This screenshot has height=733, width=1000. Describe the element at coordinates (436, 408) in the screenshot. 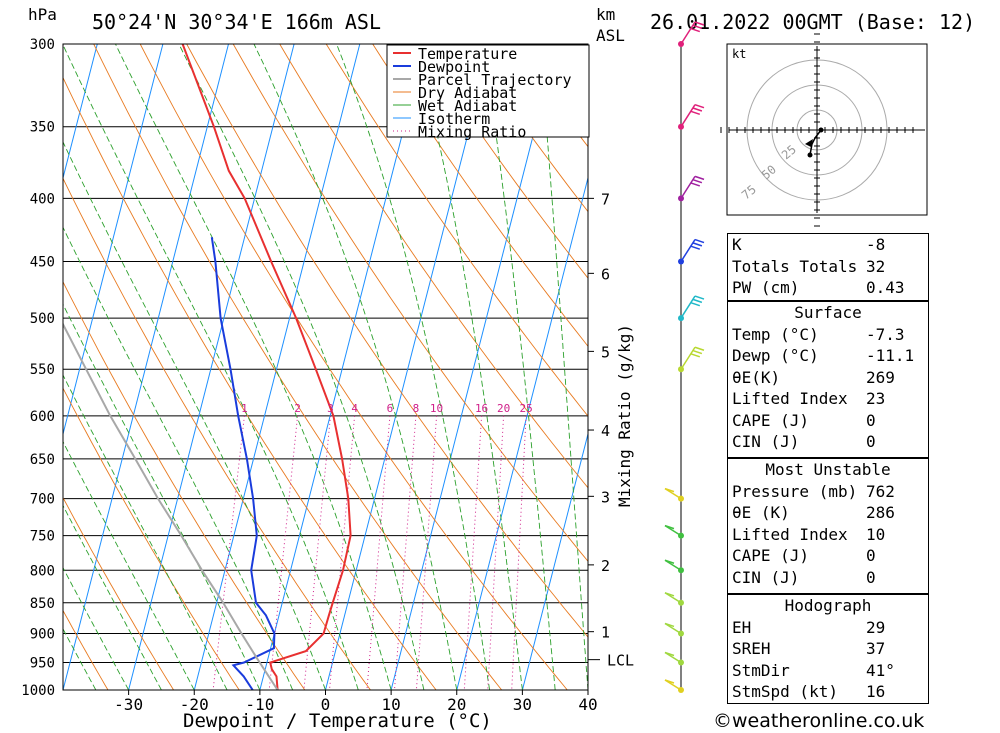

I see `mixing-ratio-label: 10` at that location.